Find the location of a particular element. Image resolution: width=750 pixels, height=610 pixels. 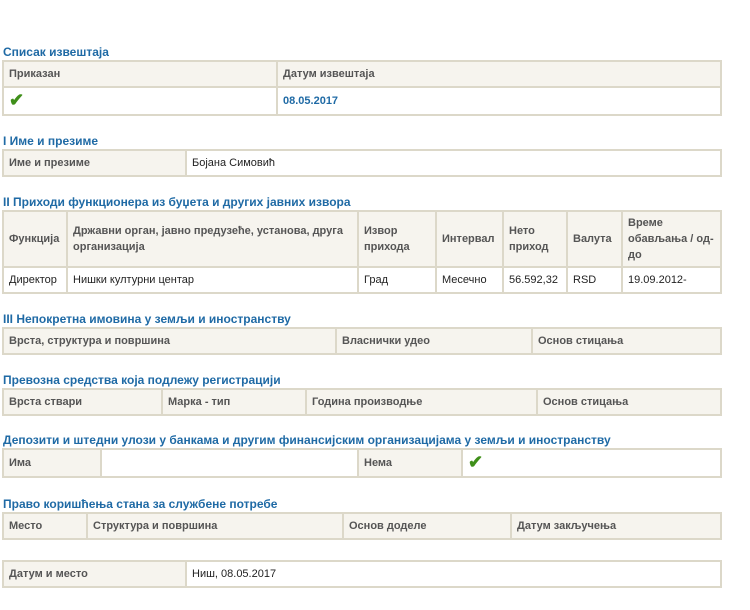

cell: Директор is located at coordinates (35, 280).